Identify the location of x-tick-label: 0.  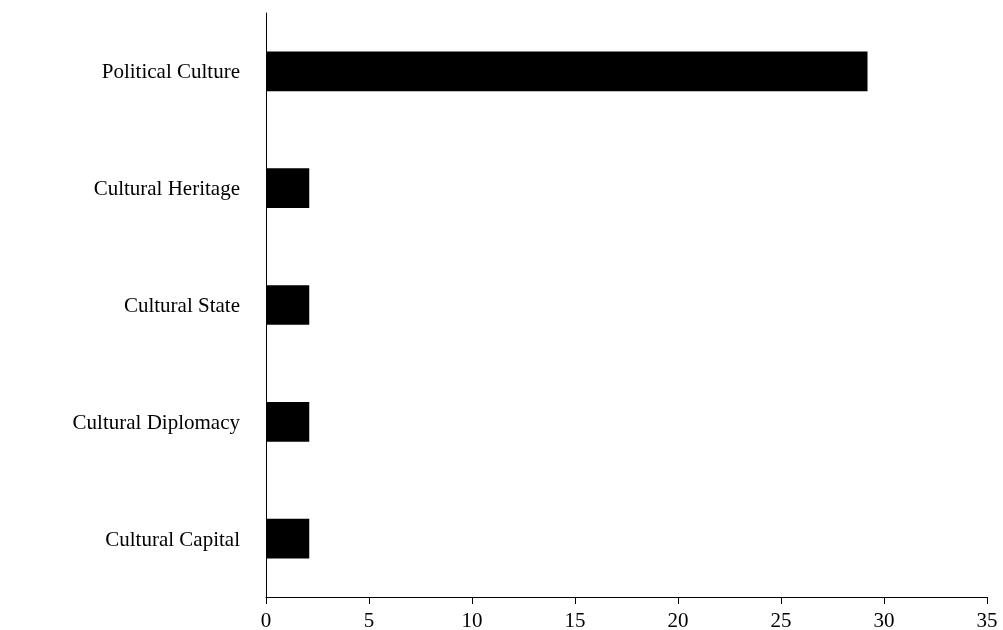
(266, 618).